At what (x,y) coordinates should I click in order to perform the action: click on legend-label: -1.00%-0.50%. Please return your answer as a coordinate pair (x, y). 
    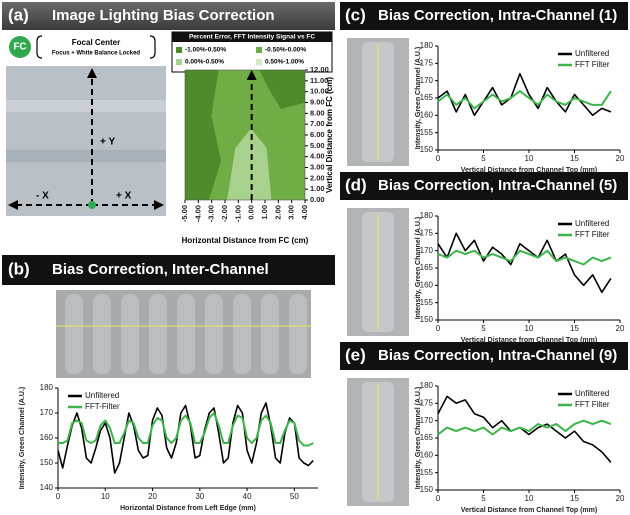
    Looking at the image, I should click on (205, 50).